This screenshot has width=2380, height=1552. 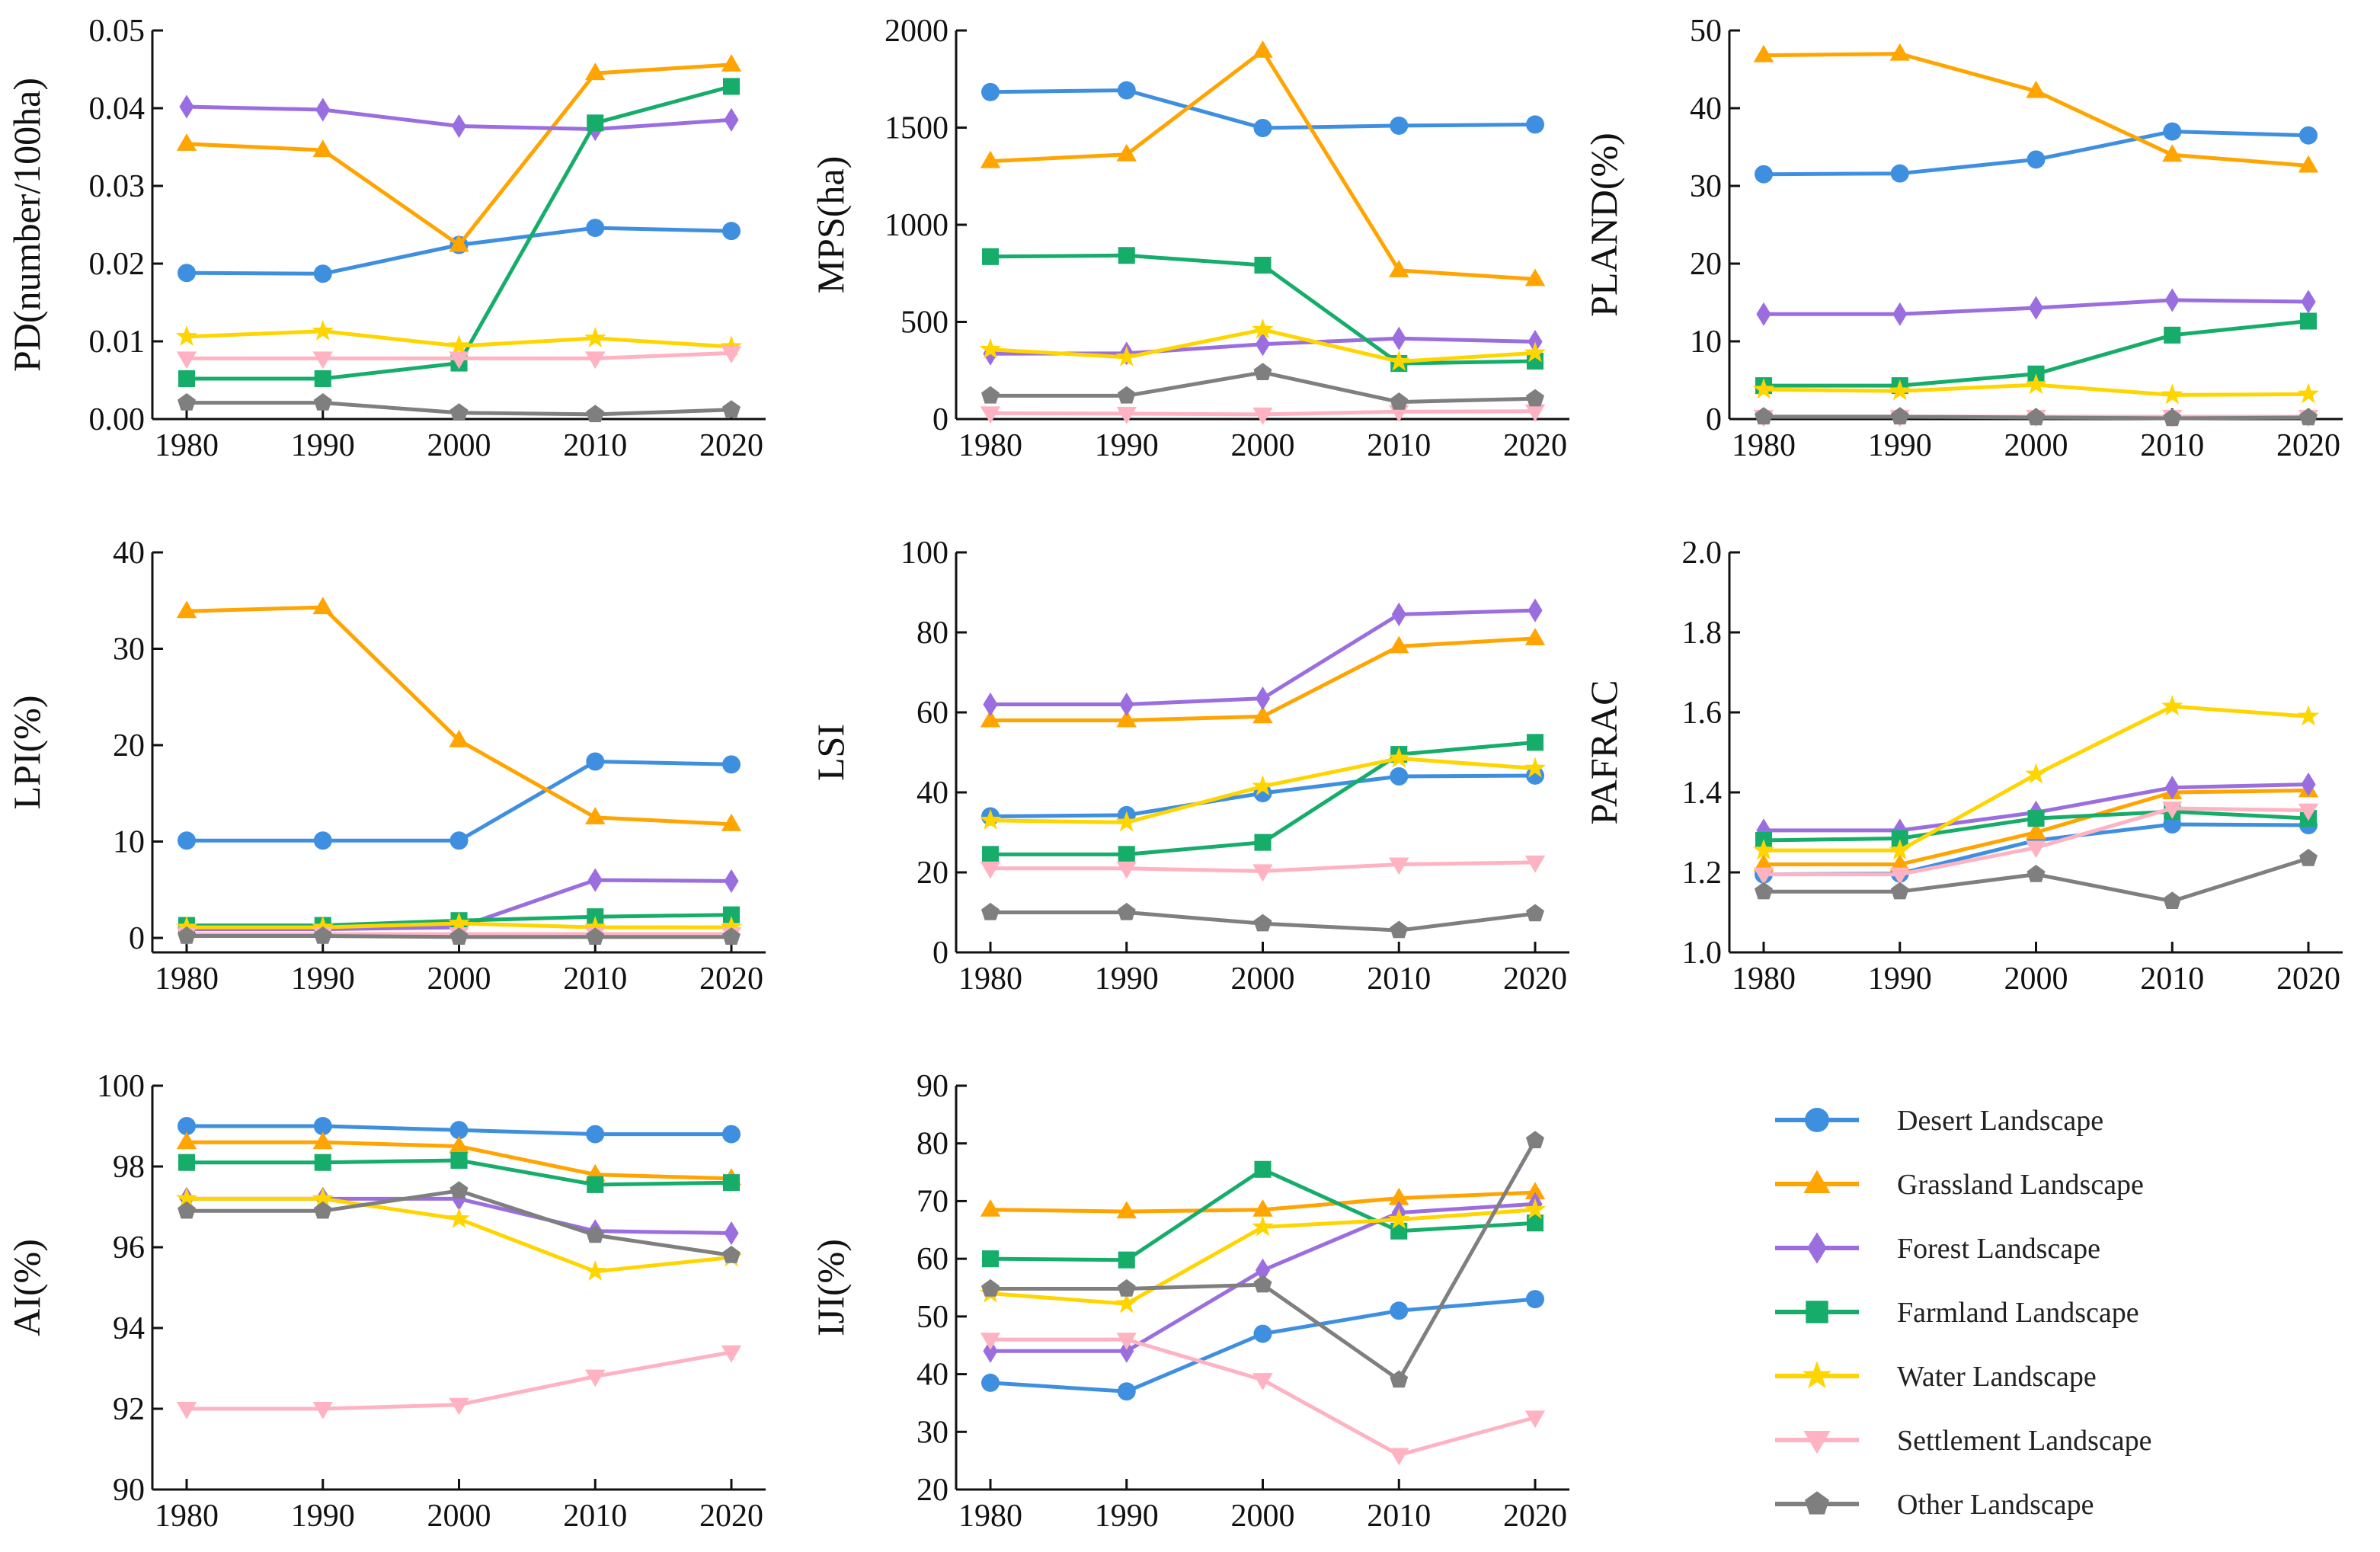 What do you see at coordinates (924, 323) in the screenshot?
I see `y-tick-label: 500` at bounding box center [924, 323].